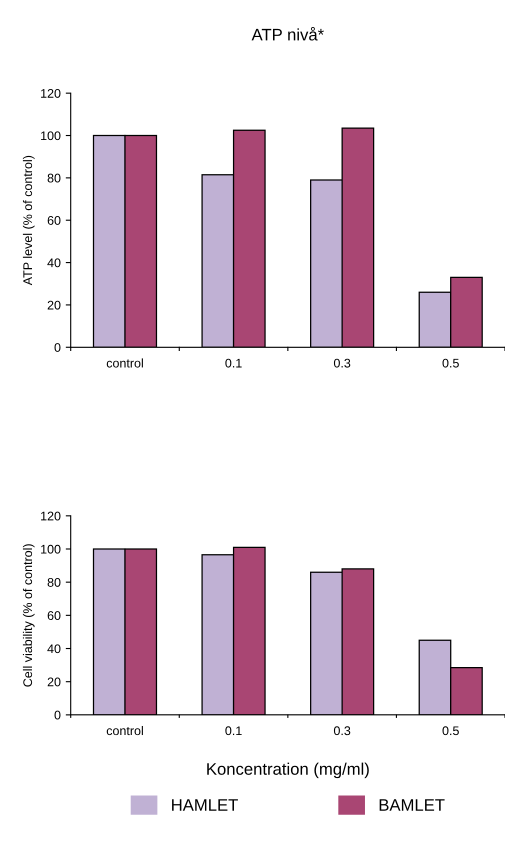  I want to click on x-axis-title: Koncentration (mg/ml), so click(288, 770).